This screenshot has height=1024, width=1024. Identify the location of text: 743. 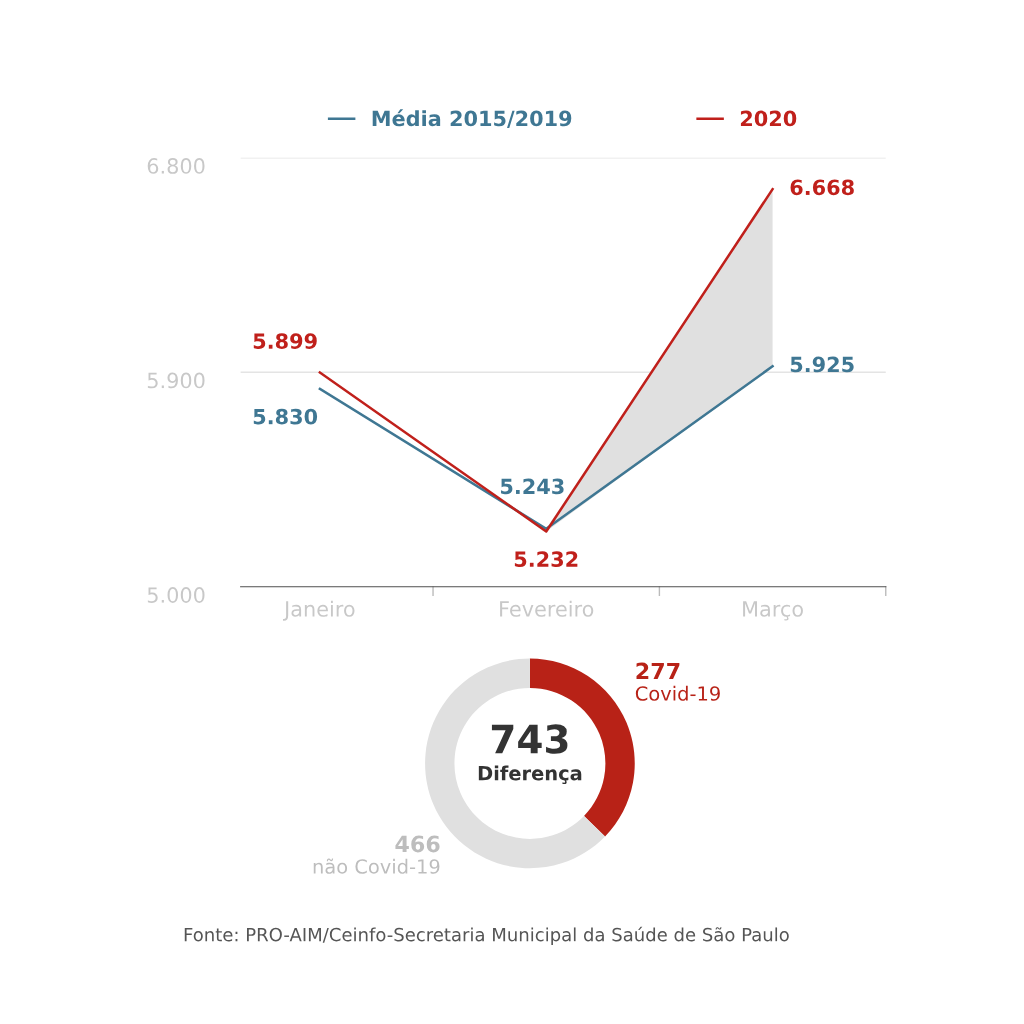
(529, 739).